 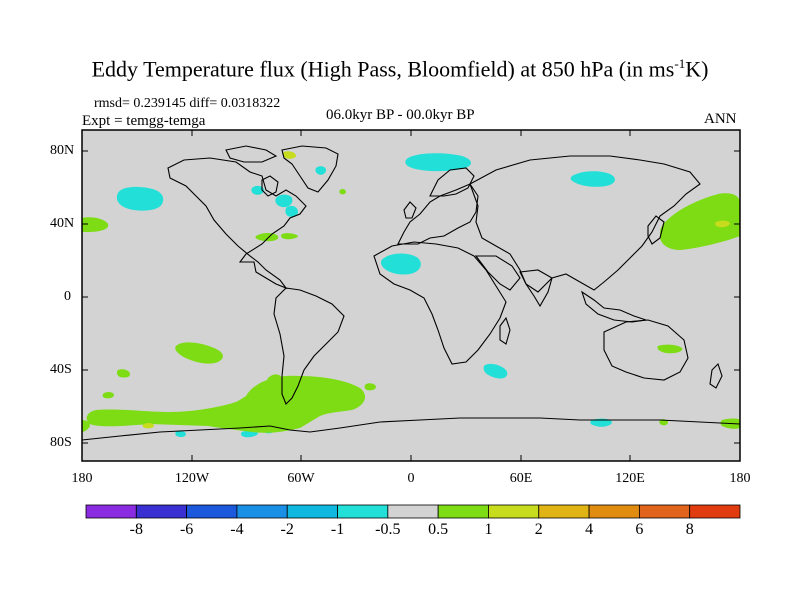 What do you see at coordinates (237, 223) in the screenshot?
I see `coastline-north-america` at bounding box center [237, 223].